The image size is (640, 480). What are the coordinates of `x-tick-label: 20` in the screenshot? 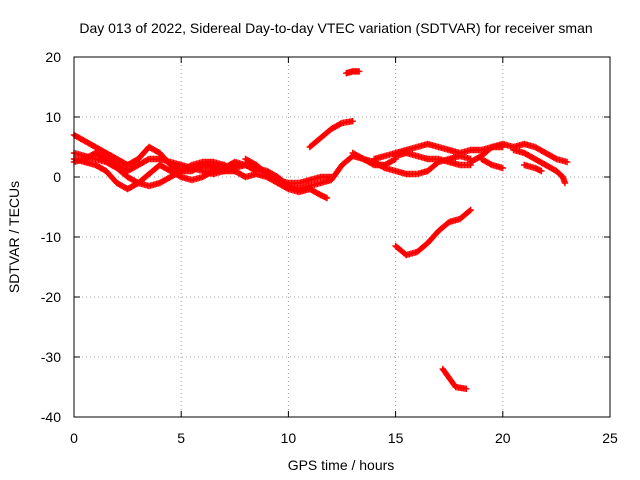 It's located at (503, 438).